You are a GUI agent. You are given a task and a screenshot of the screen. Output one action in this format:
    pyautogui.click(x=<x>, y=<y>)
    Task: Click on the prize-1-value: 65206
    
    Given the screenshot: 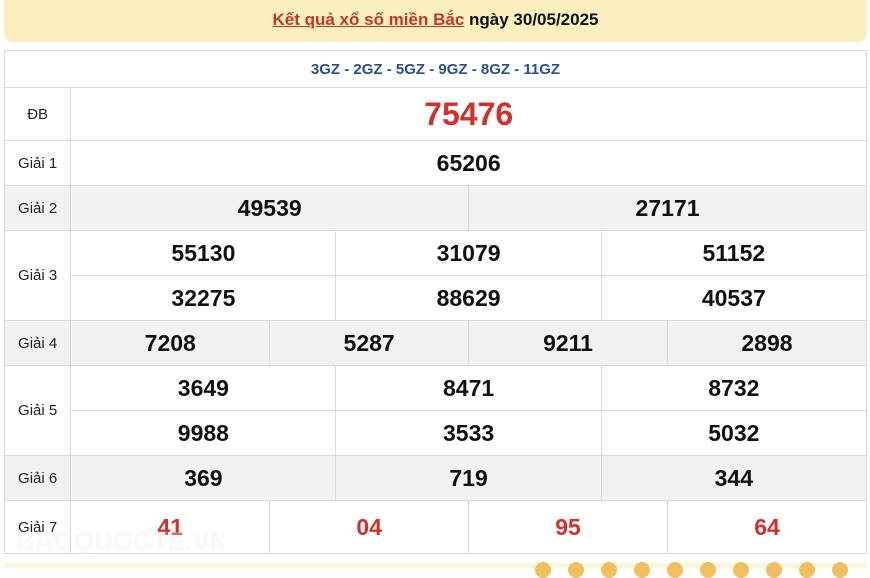 What is the action you would take?
    pyautogui.click(x=468, y=163)
    